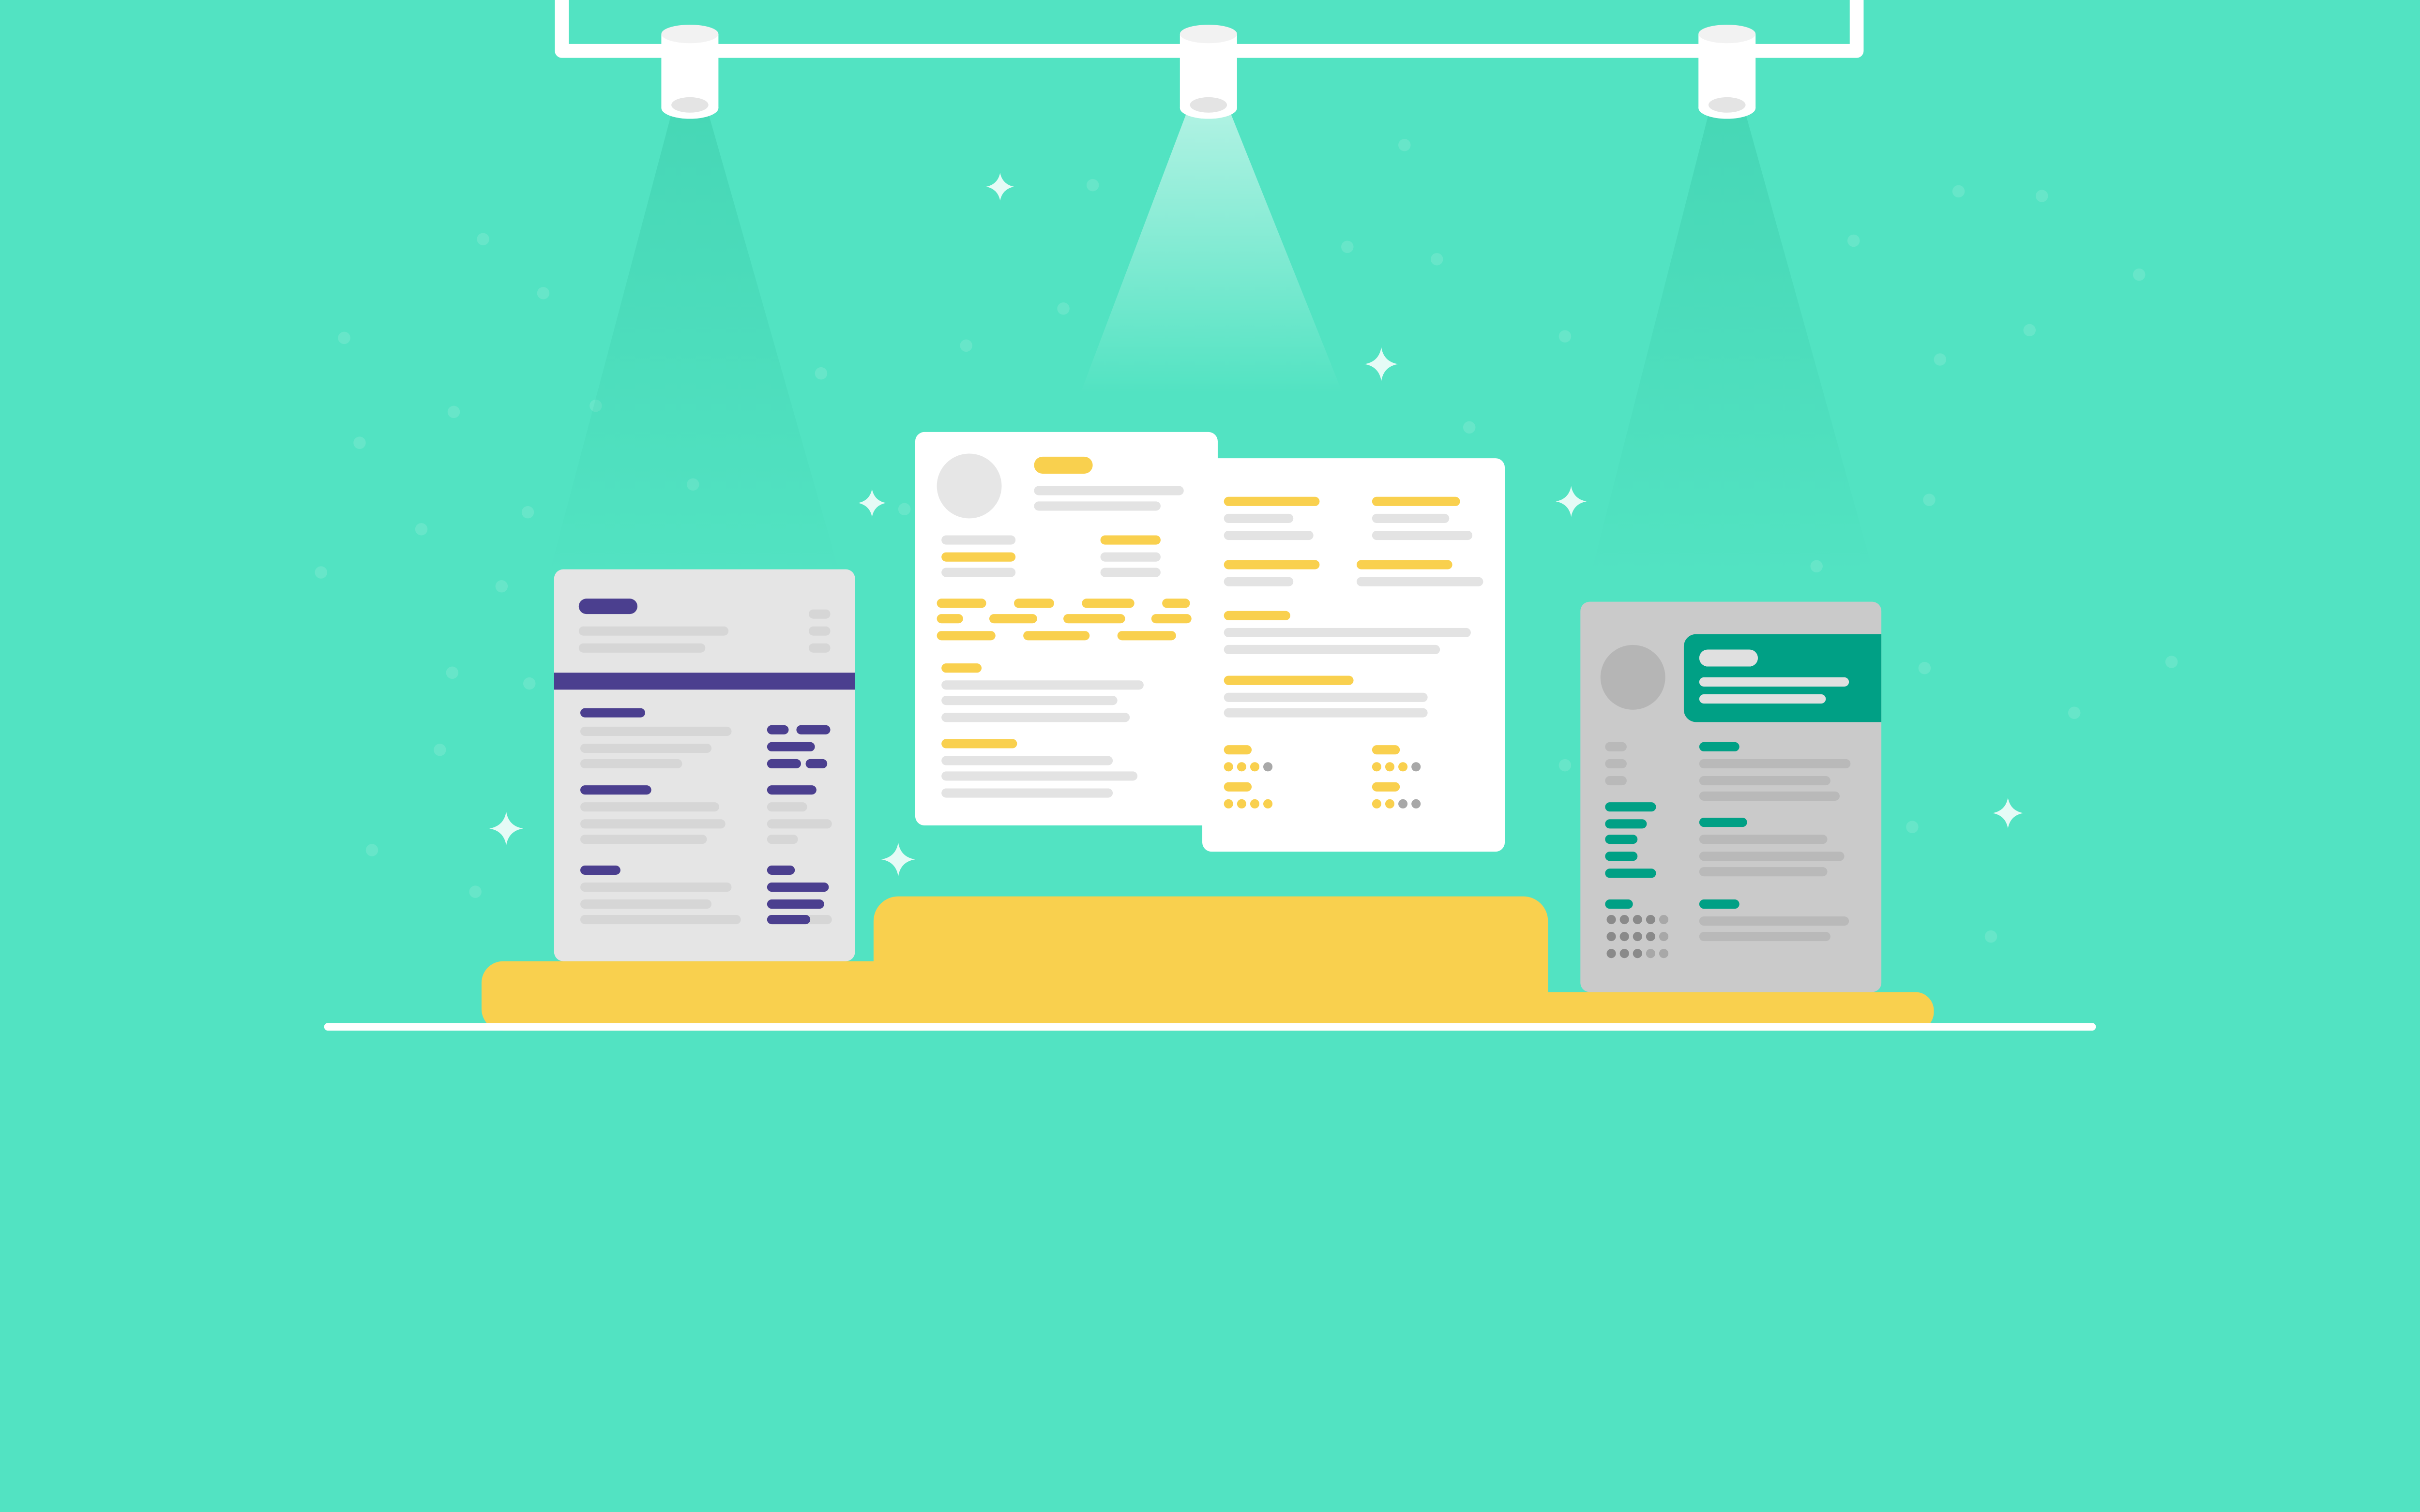 The image size is (2420, 1512). I want to click on resume-card-middle-back, so click(1066, 628).